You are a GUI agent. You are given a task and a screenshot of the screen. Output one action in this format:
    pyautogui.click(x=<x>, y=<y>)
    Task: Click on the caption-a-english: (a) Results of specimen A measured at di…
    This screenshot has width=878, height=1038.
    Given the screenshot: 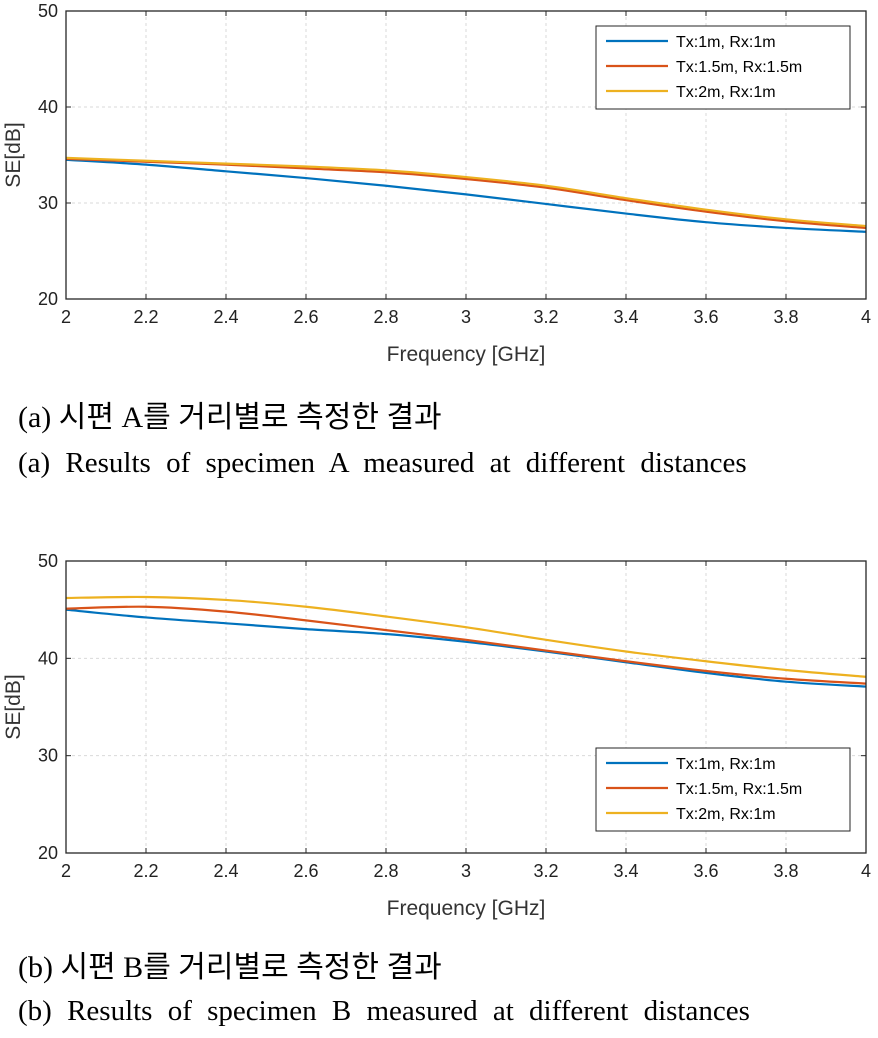 What is the action you would take?
    pyautogui.click(x=382, y=463)
    